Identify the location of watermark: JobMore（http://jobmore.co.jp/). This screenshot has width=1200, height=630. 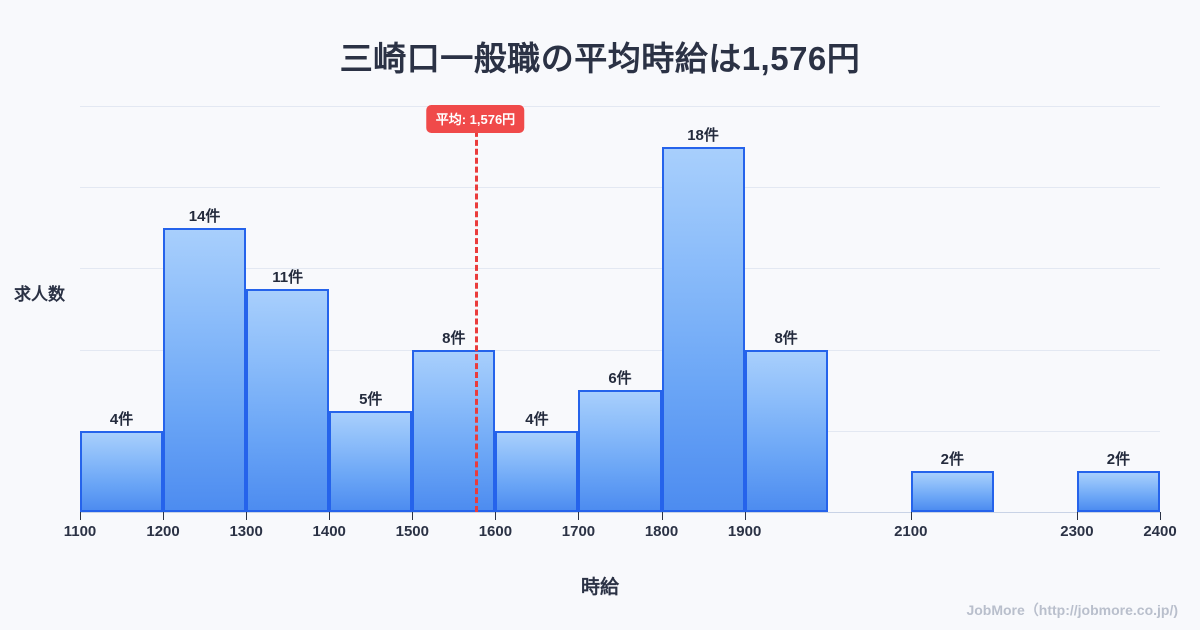
(1072, 610).